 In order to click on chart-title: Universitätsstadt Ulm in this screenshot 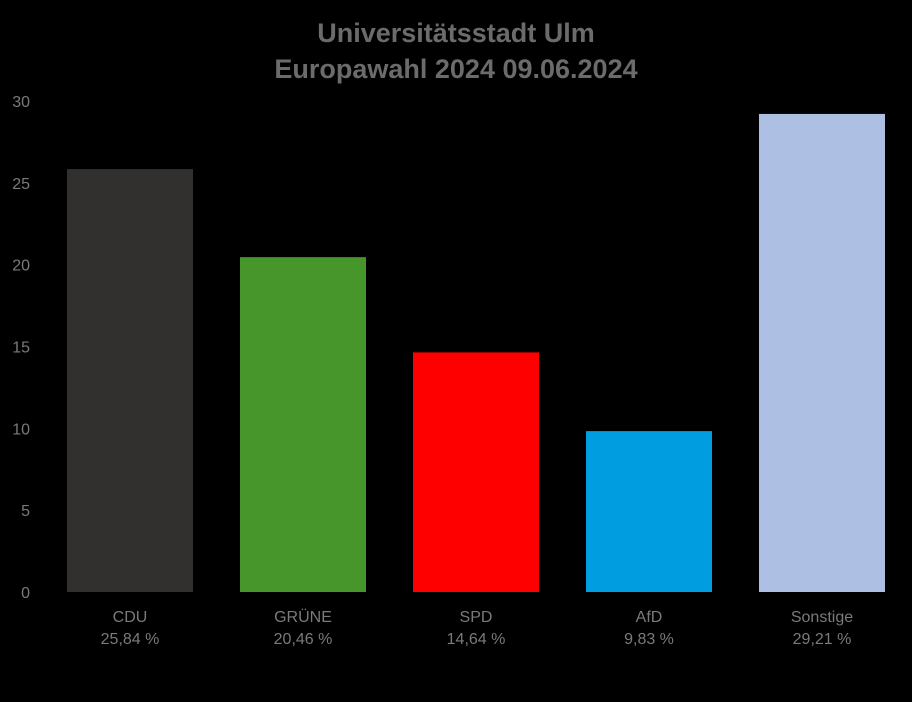, I will do `click(456, 33)`.